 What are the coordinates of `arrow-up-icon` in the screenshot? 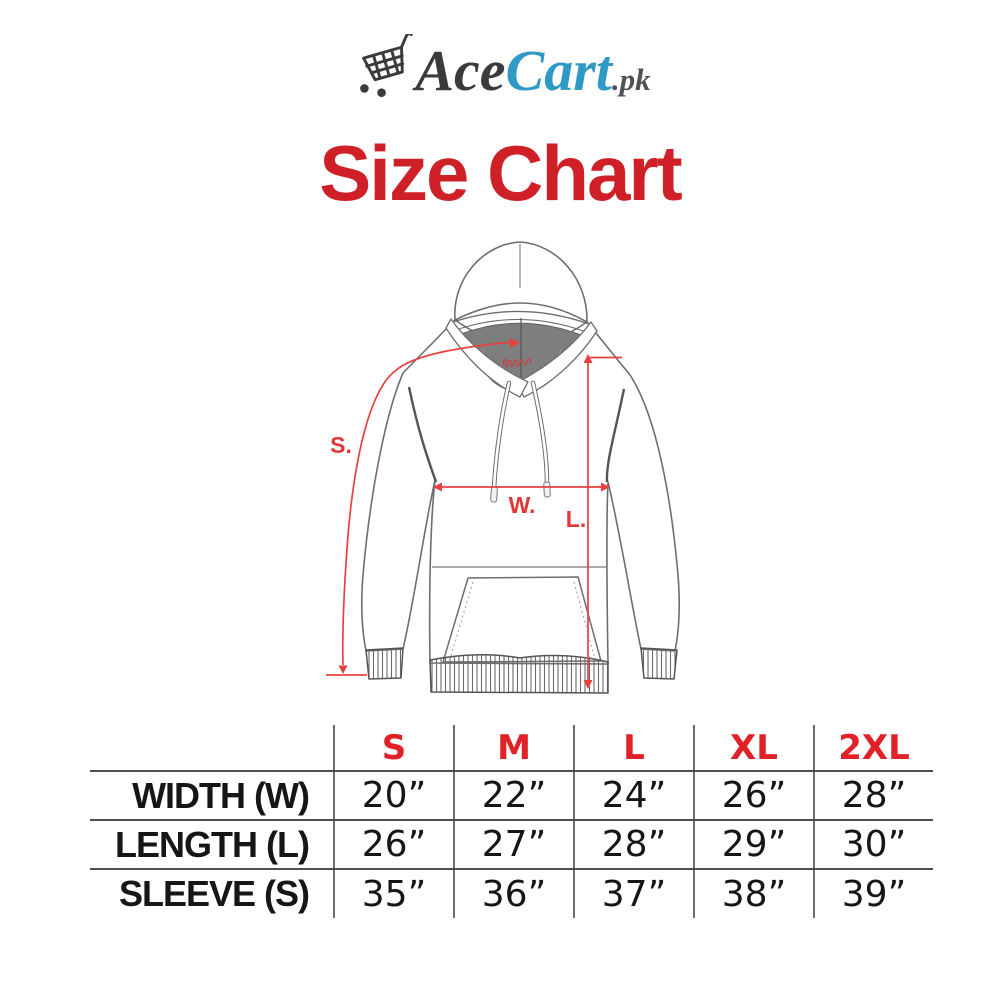 It's located at (588, 358).